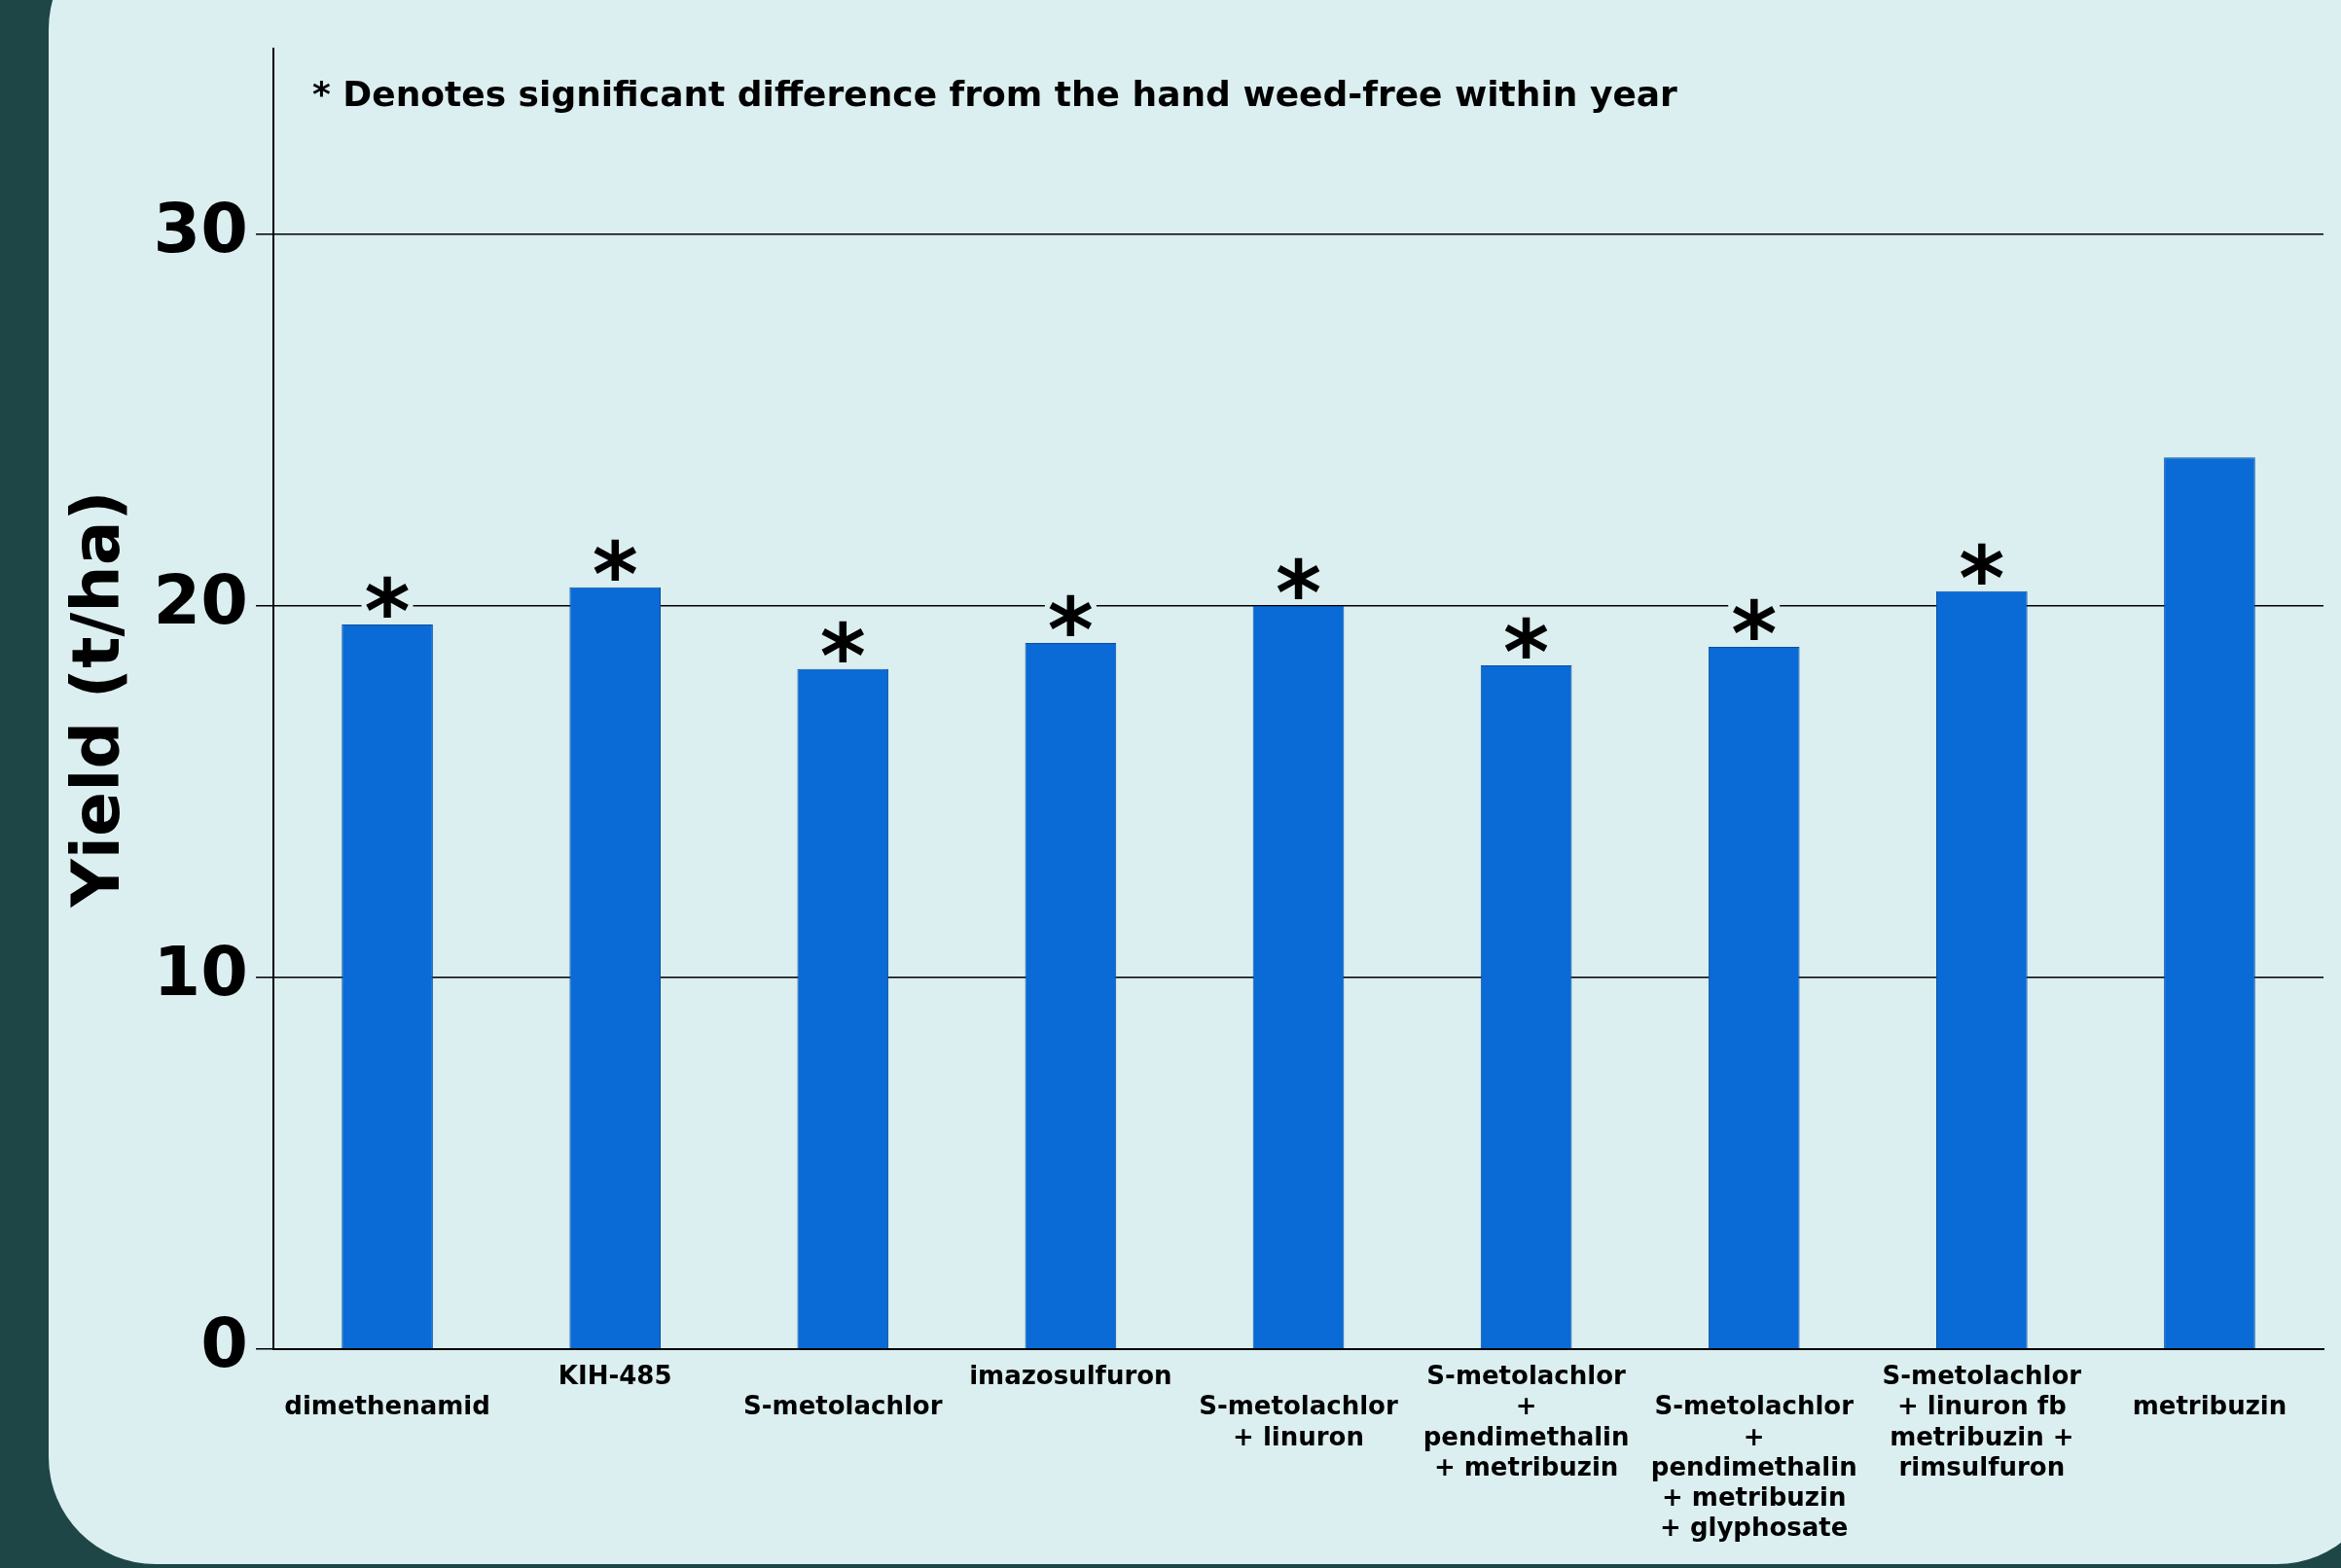 This screenshot has height=1568, width=2341. I want to click on x-tick-label: S-metolachlor, so click(843, 1406).